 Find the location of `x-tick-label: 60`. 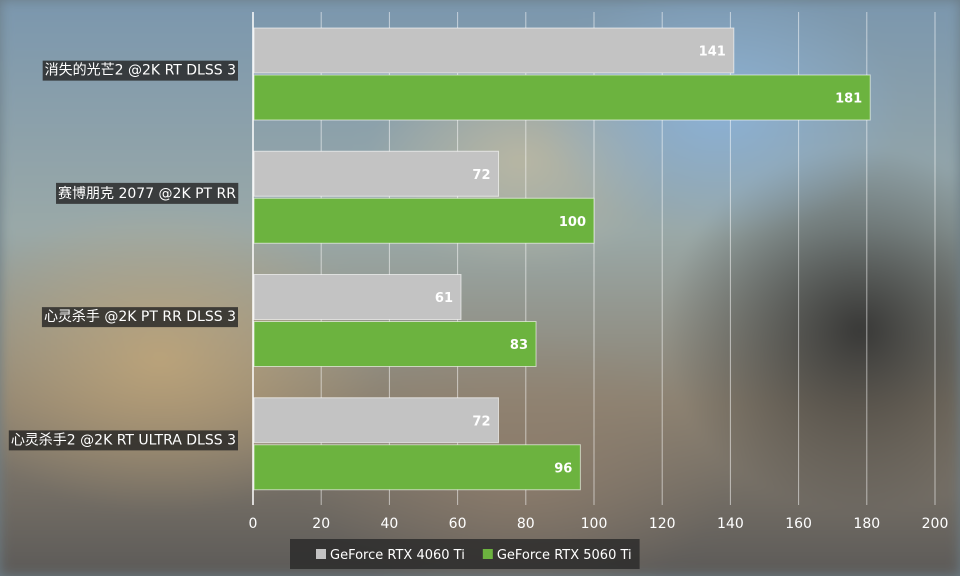

x-tick-label: 60 is located at coordinates (458, 524).